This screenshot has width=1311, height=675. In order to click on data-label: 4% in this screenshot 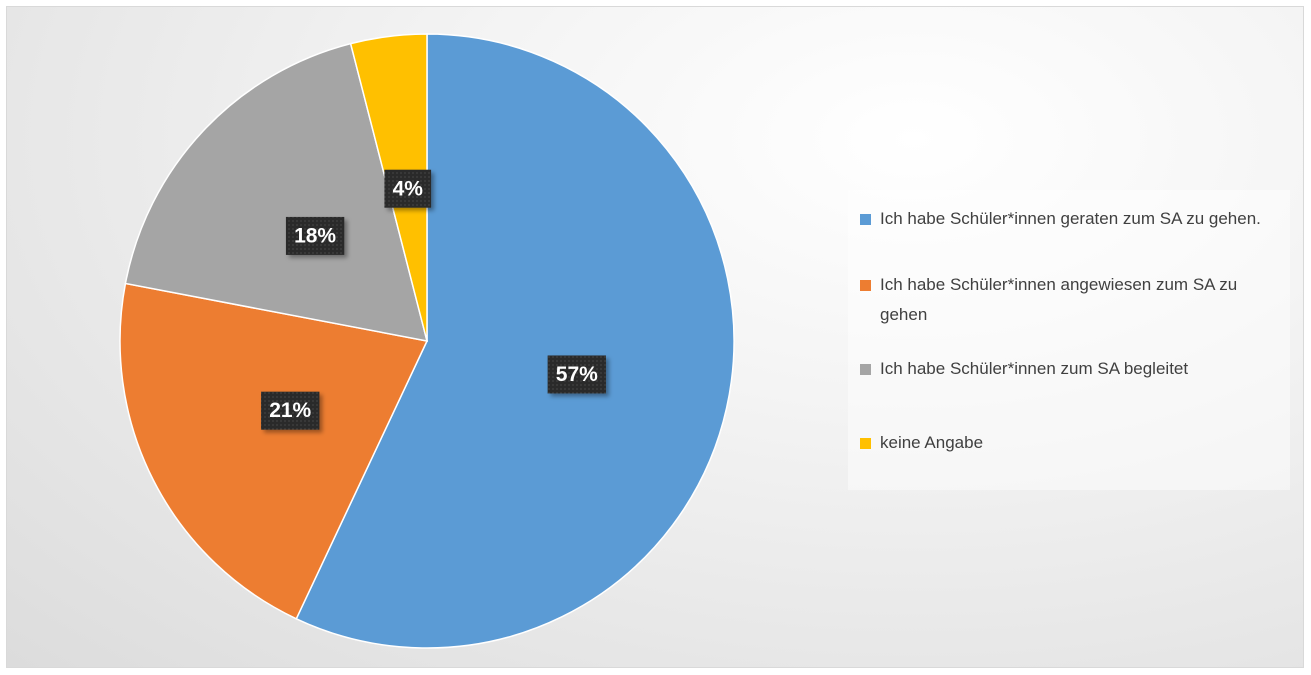, I will do `click(408, 188)`.